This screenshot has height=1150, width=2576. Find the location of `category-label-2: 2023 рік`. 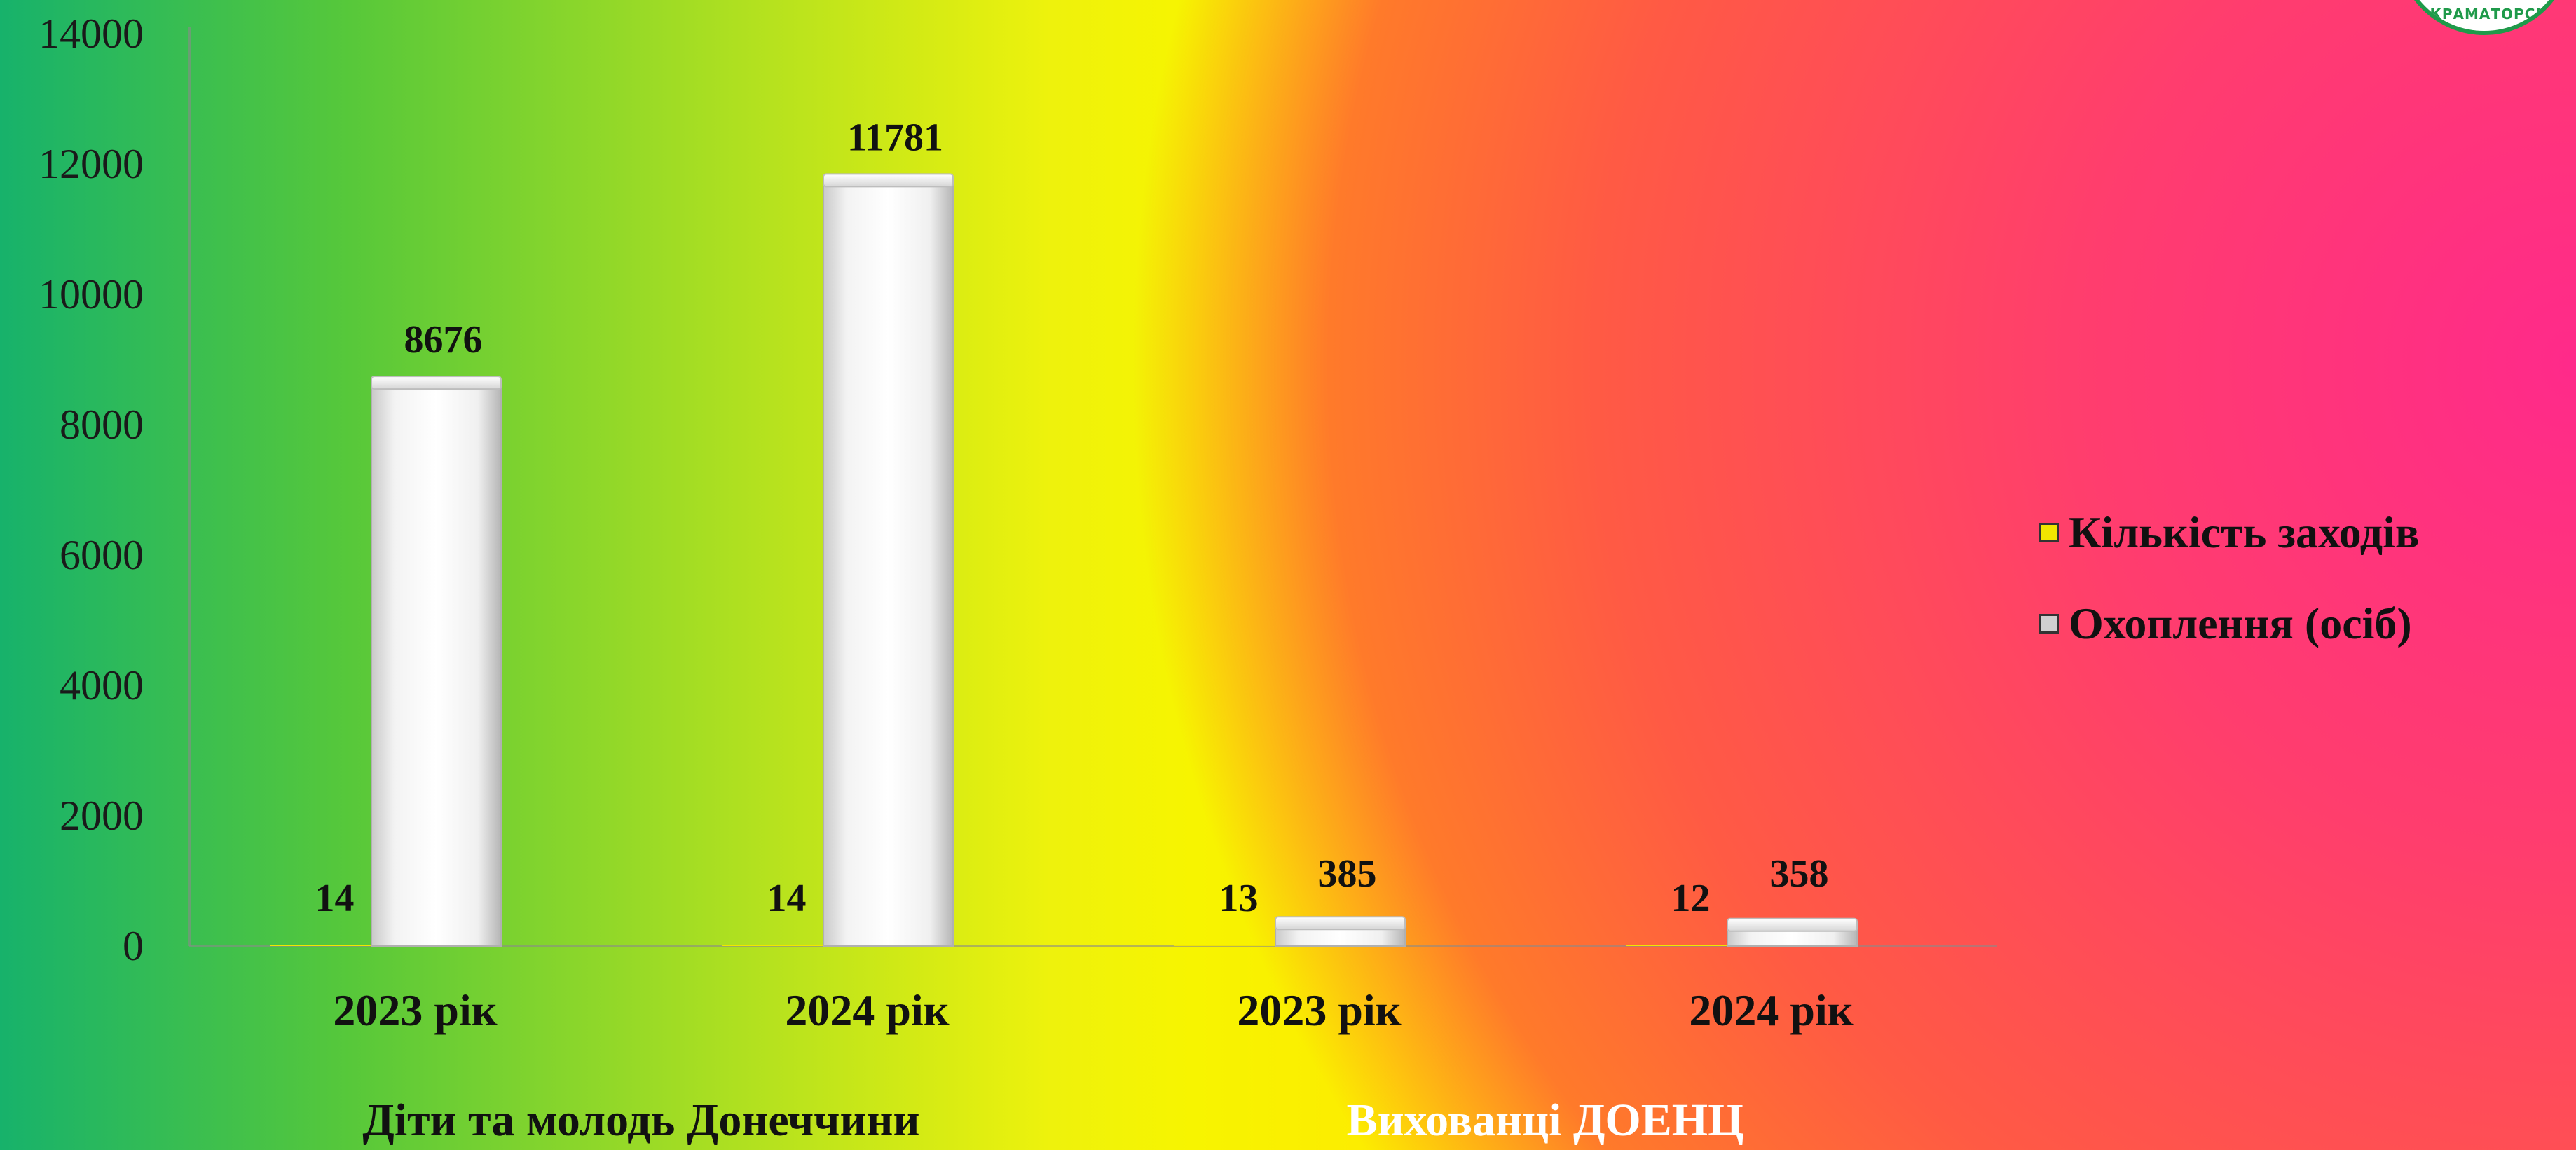

category-label-2: 2023 рік is located at coordinates (1319, 1010).